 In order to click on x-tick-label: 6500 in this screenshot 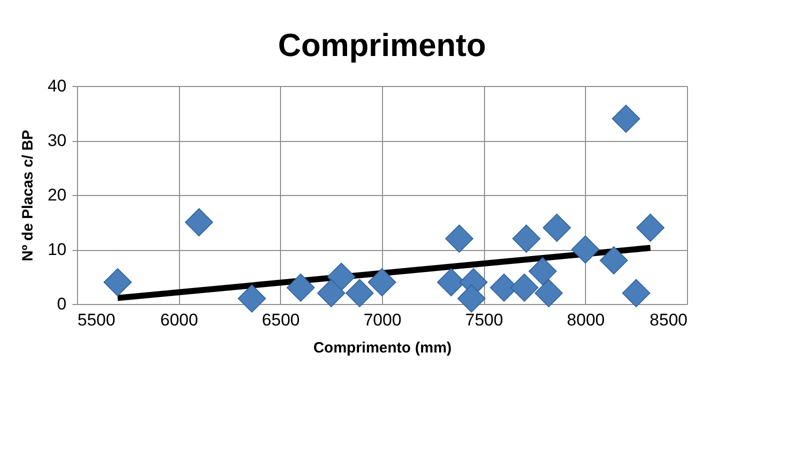, I will do `click(281, 320)`.